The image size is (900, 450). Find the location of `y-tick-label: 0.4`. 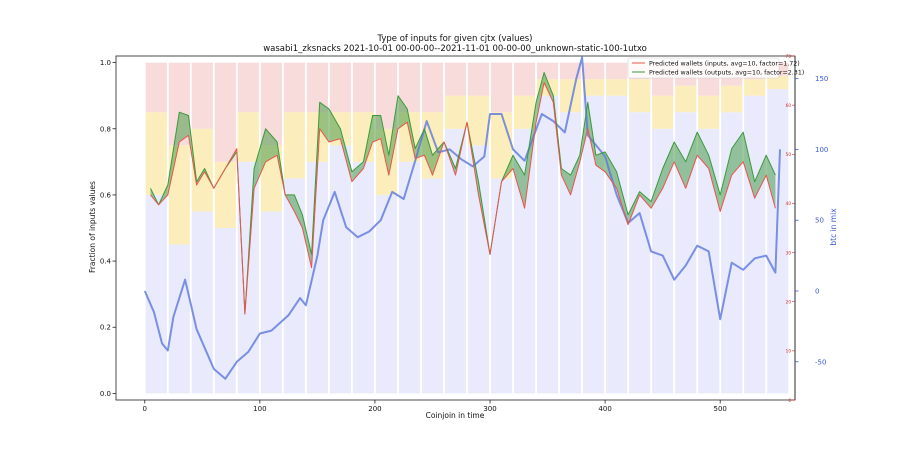

y-tick-label: 0.4 is located at coordinates (106, 262).